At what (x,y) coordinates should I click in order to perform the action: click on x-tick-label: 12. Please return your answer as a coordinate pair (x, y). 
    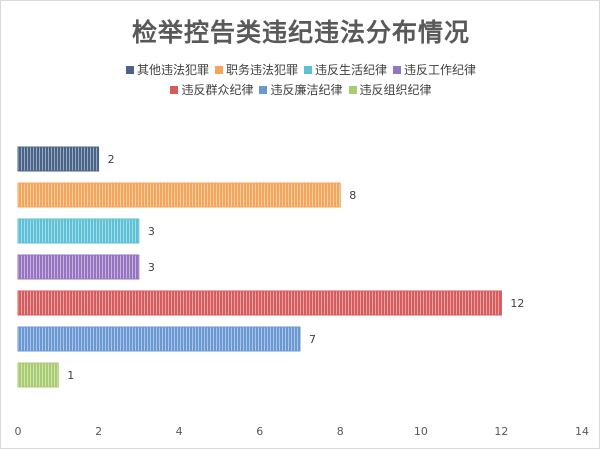
    Looking at the image, I should click on (501, 431).